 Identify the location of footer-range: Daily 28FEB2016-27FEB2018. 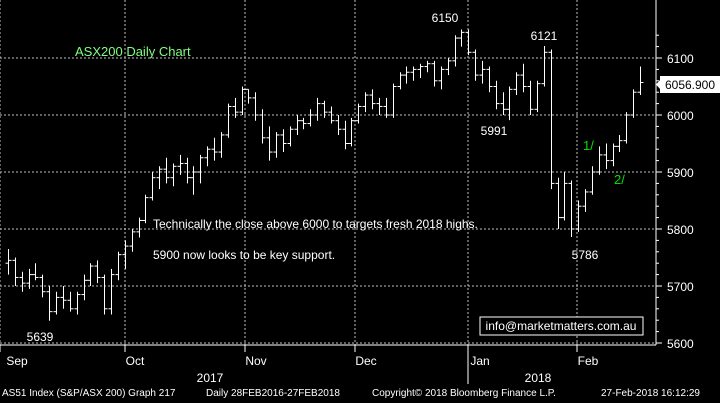
(273, 393).